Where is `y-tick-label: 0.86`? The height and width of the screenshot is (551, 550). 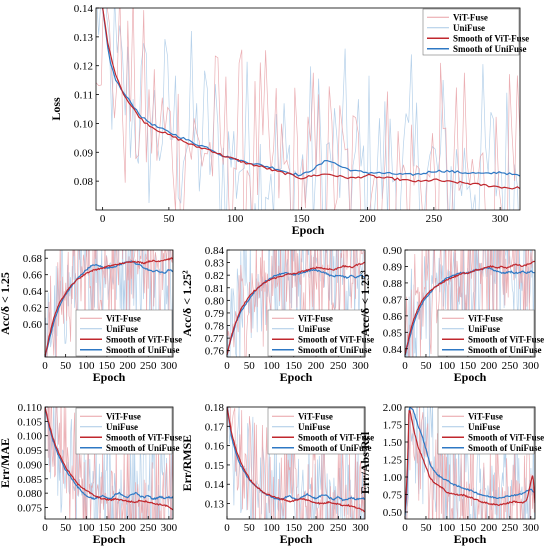
y-tick-label: 0.86 is located at coordinates (393, 317).